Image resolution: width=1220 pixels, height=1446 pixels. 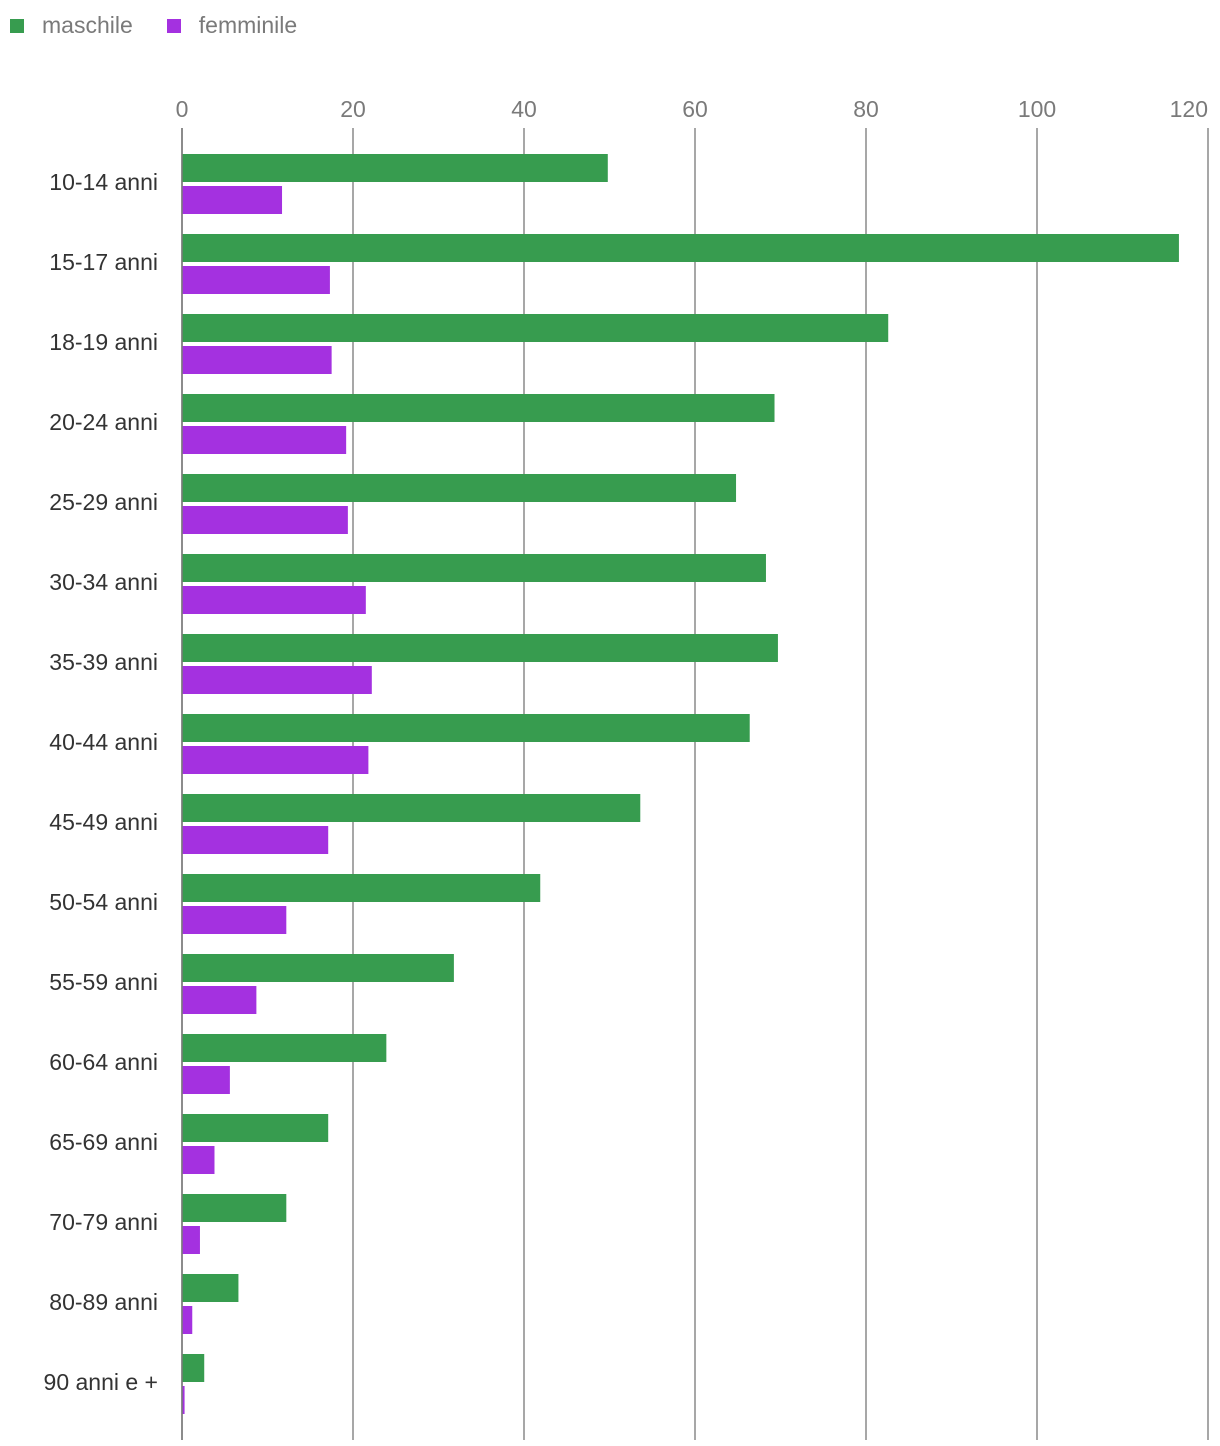 I want to click on y-category-label: 25-29 anni, so click(x=103, y=502).